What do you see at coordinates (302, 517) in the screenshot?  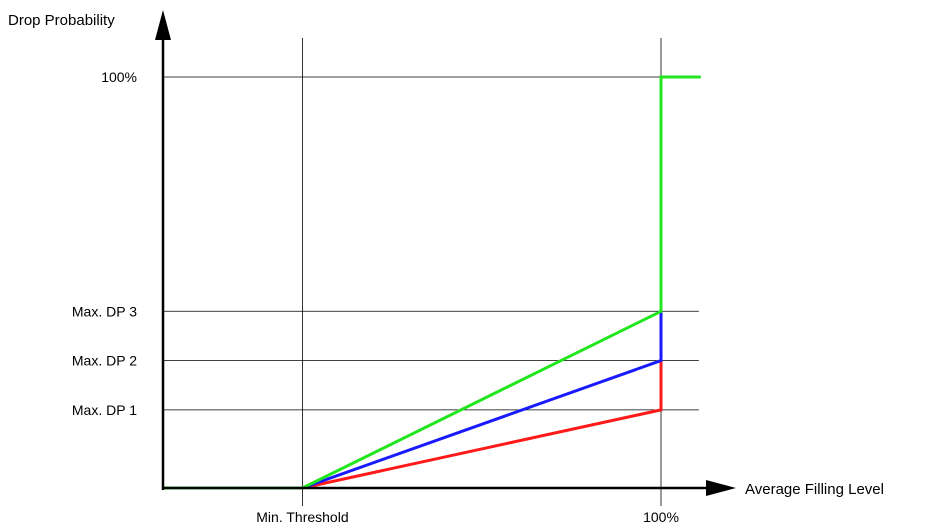 I see `x-tick-label: Min. Threshold` at bounding box center [302, 517].